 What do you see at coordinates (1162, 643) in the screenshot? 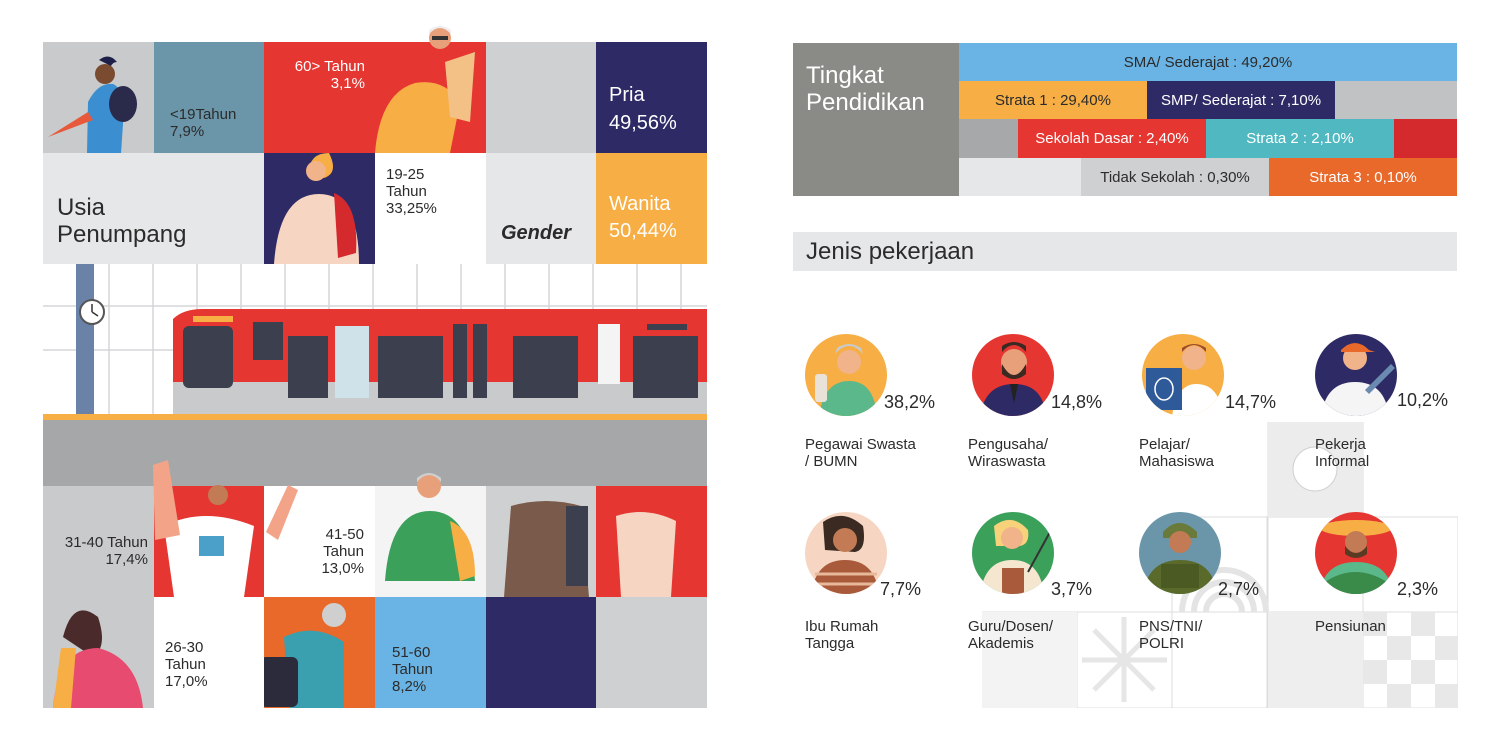
I see `job-label2-civil-servant: POLRI` at bounding box center [1162, 643].